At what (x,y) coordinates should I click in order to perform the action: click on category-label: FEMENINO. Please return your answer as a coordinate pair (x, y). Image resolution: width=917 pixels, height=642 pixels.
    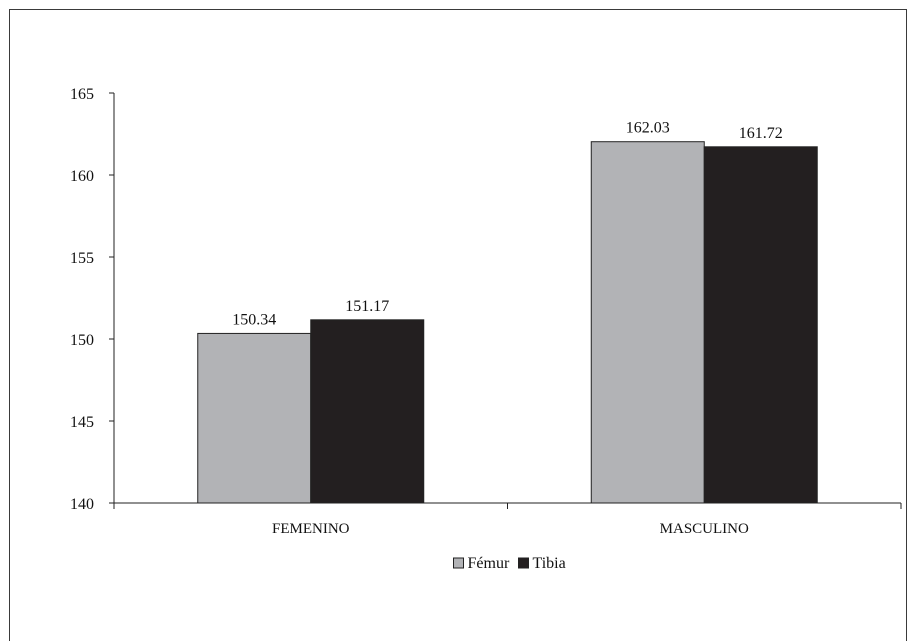
    Looking at the image, I should click on (311, 529).